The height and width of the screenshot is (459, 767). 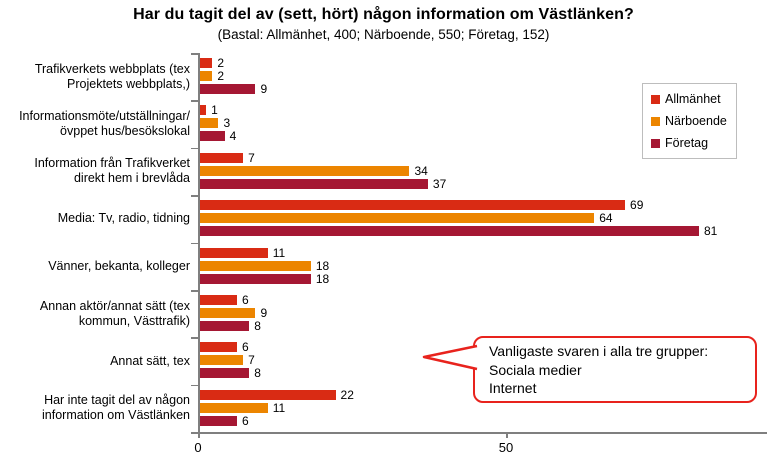 I want to click on bar-row: 81, so click(x=458, y=231).